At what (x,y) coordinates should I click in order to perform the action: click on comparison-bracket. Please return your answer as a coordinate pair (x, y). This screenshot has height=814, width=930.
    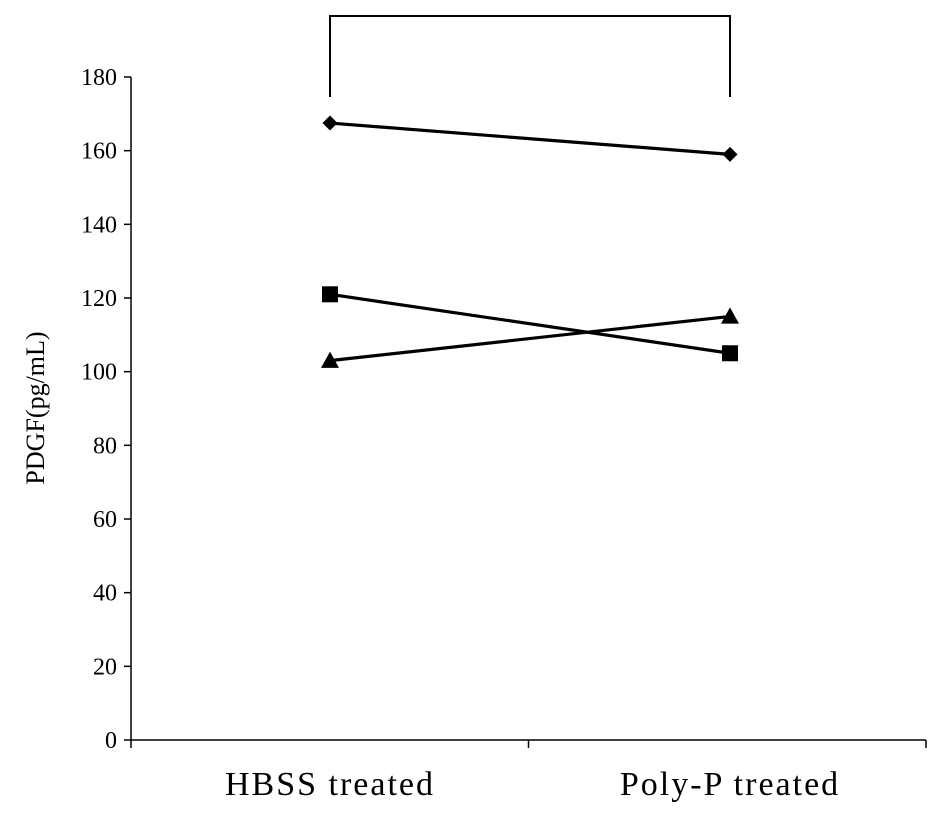
    Looking at the image, I should click on (530, 56).